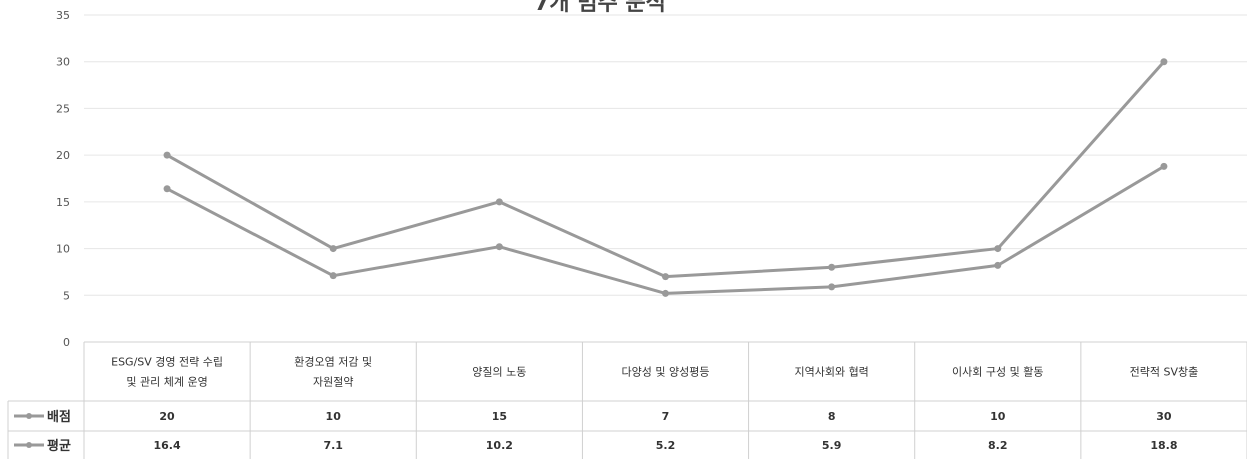  I want to click on data-label: 8.2, so click(998, 445).